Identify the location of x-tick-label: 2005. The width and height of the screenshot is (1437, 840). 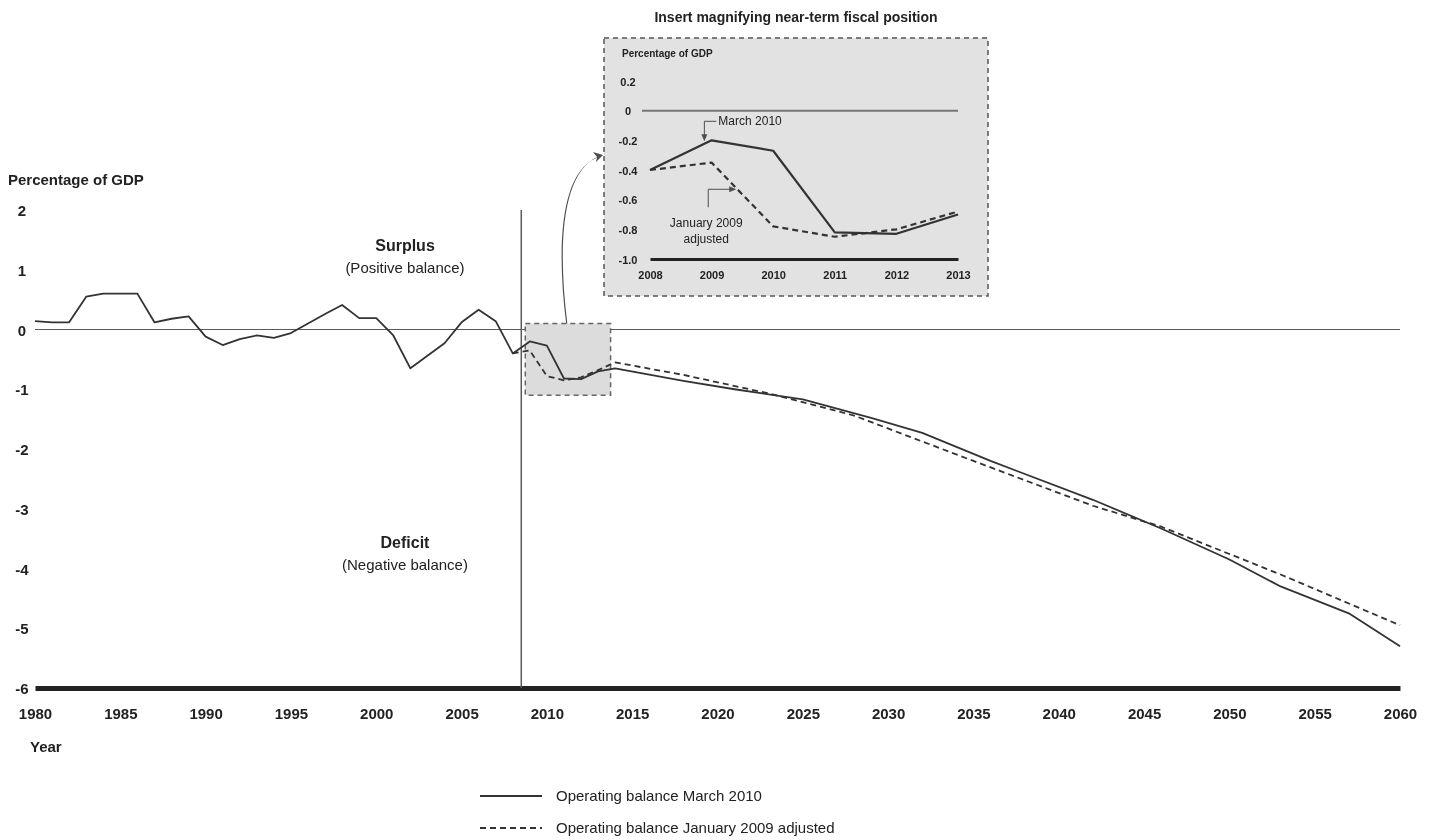
(462, 713).